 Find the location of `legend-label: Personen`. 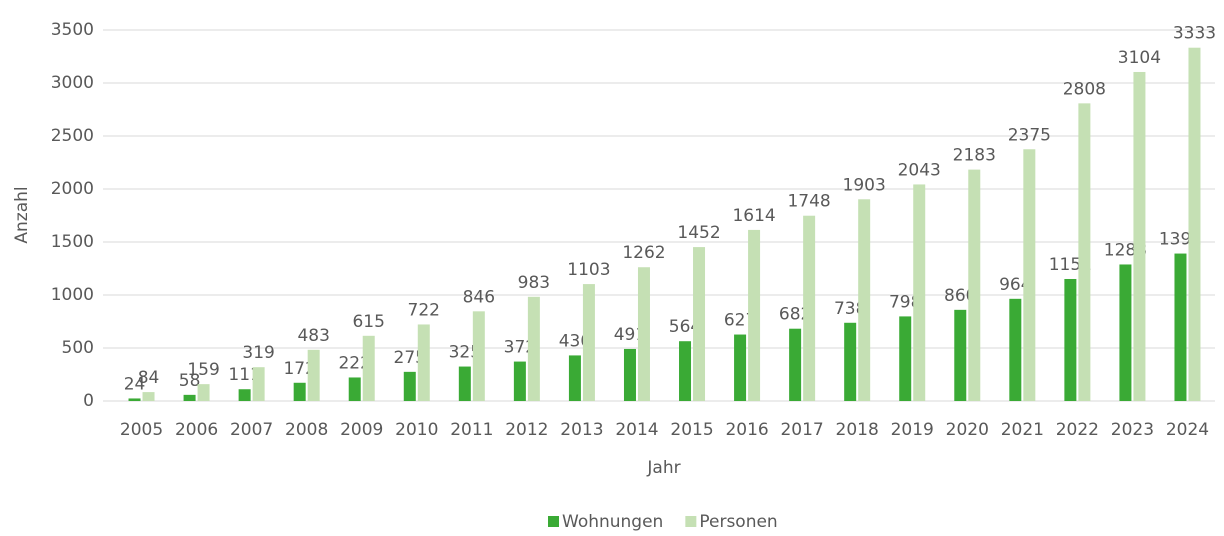

legend-label: Personen is located at coordinates (738, 522).